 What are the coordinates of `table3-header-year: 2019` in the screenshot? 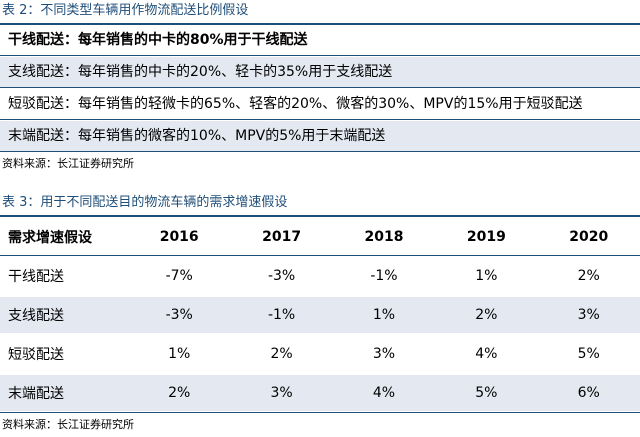 It's located at (486, 236).